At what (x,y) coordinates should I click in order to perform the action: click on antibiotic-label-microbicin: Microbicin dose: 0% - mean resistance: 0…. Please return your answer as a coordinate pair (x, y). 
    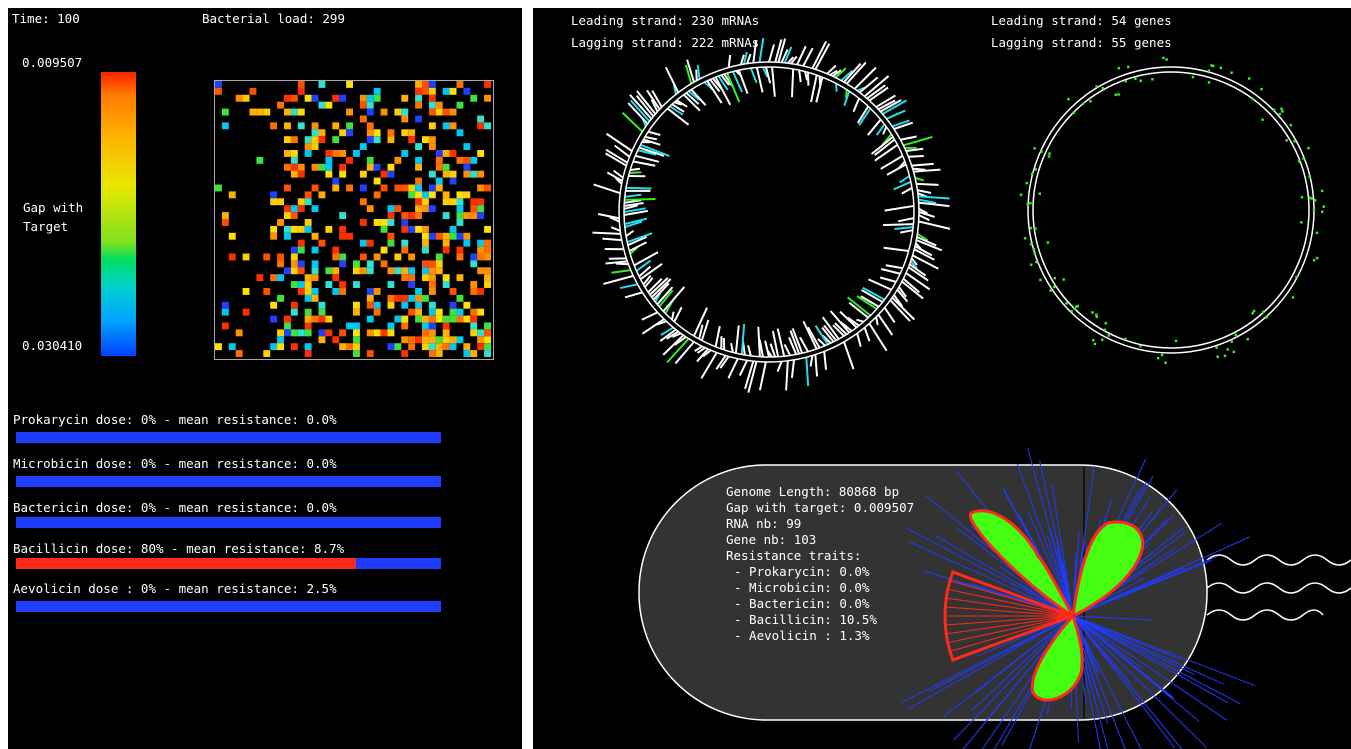
    Looking at the image, I should click on (175, 463).